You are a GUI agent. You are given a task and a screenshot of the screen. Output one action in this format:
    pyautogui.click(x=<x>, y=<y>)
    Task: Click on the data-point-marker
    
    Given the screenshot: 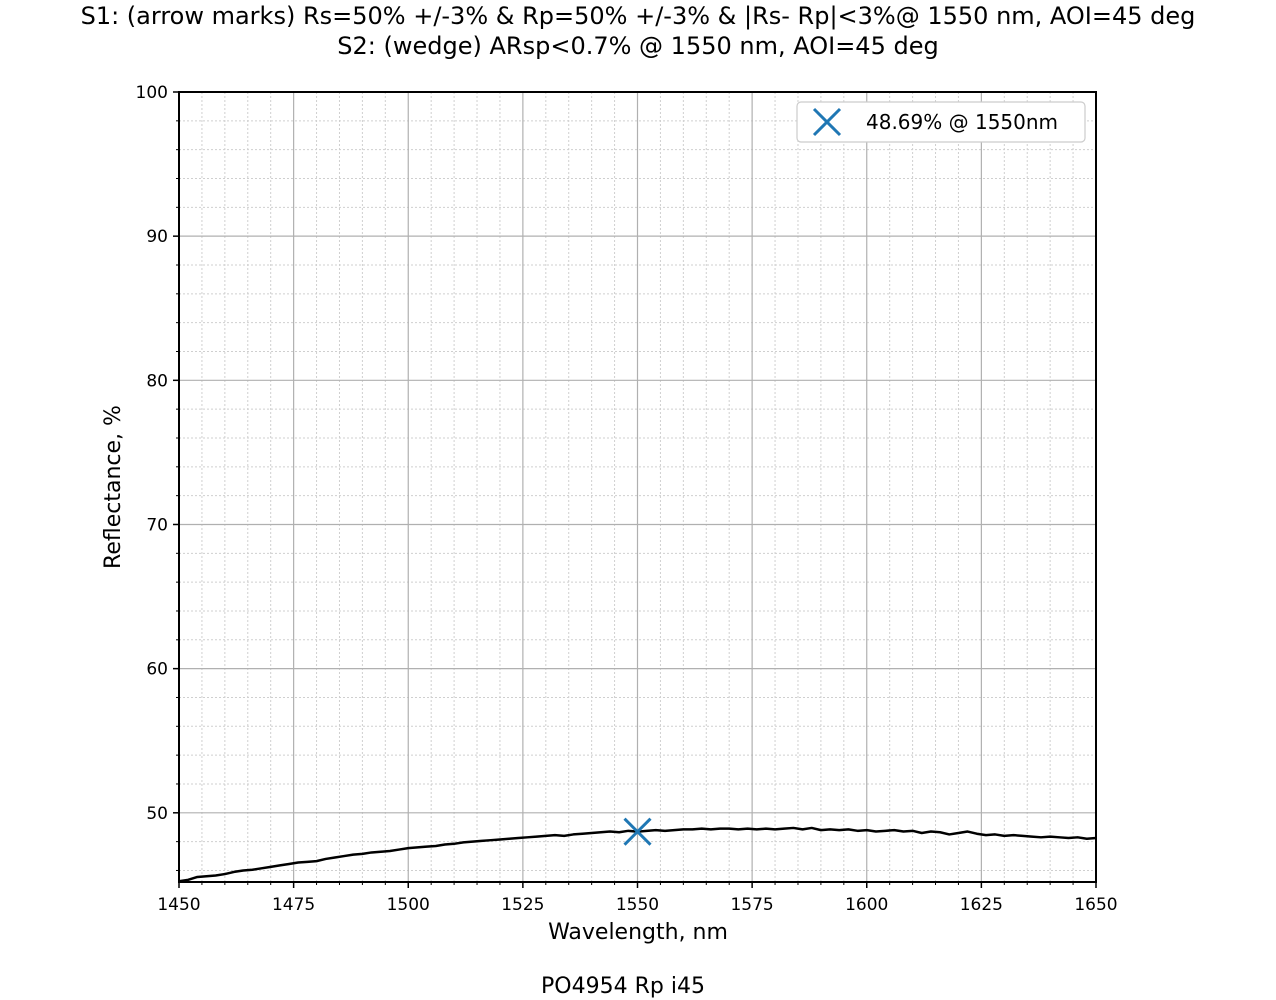 What is the action you would take?
    pyautogui.click(x=637, y=831)
    